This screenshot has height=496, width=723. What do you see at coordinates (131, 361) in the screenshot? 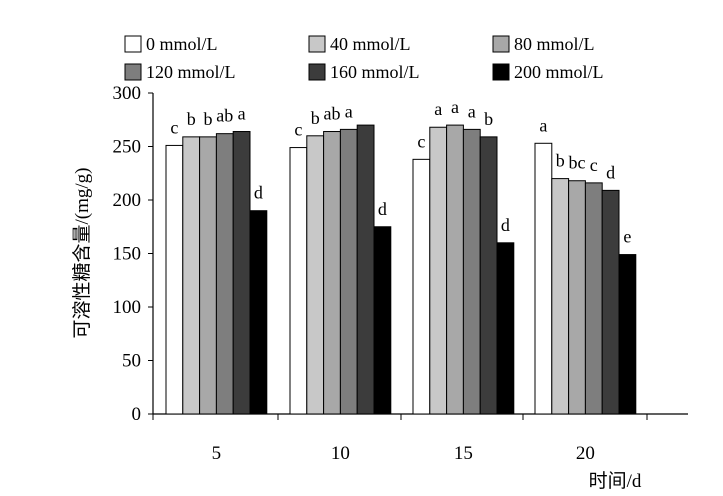
I see `y-tick-label: 50` at bounding box center [131, 361].